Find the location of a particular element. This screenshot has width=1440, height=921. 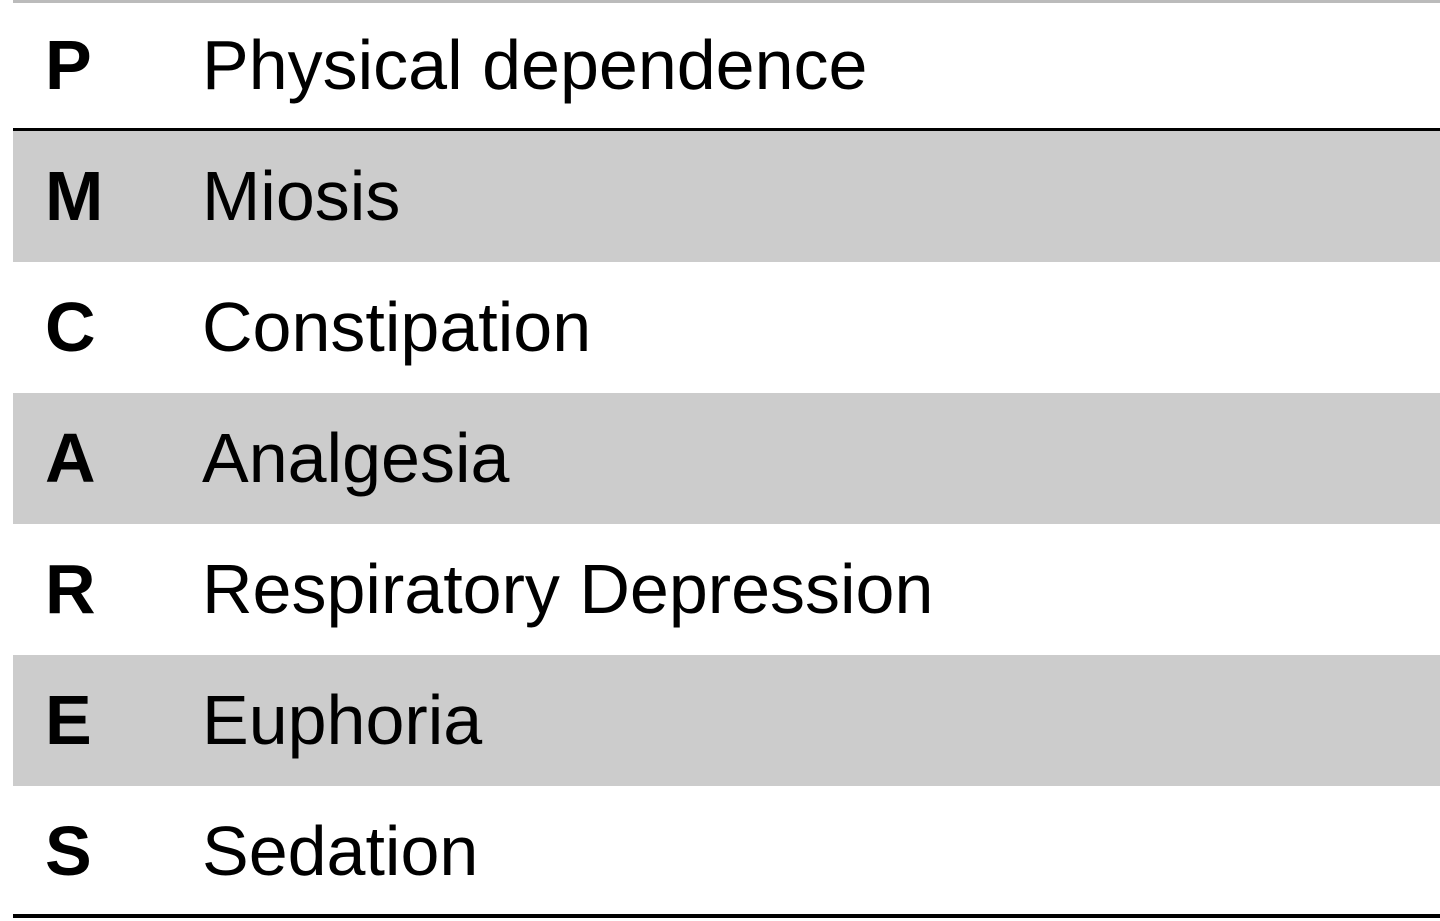

row-term: Sedation is located at coordinates (340, 851).